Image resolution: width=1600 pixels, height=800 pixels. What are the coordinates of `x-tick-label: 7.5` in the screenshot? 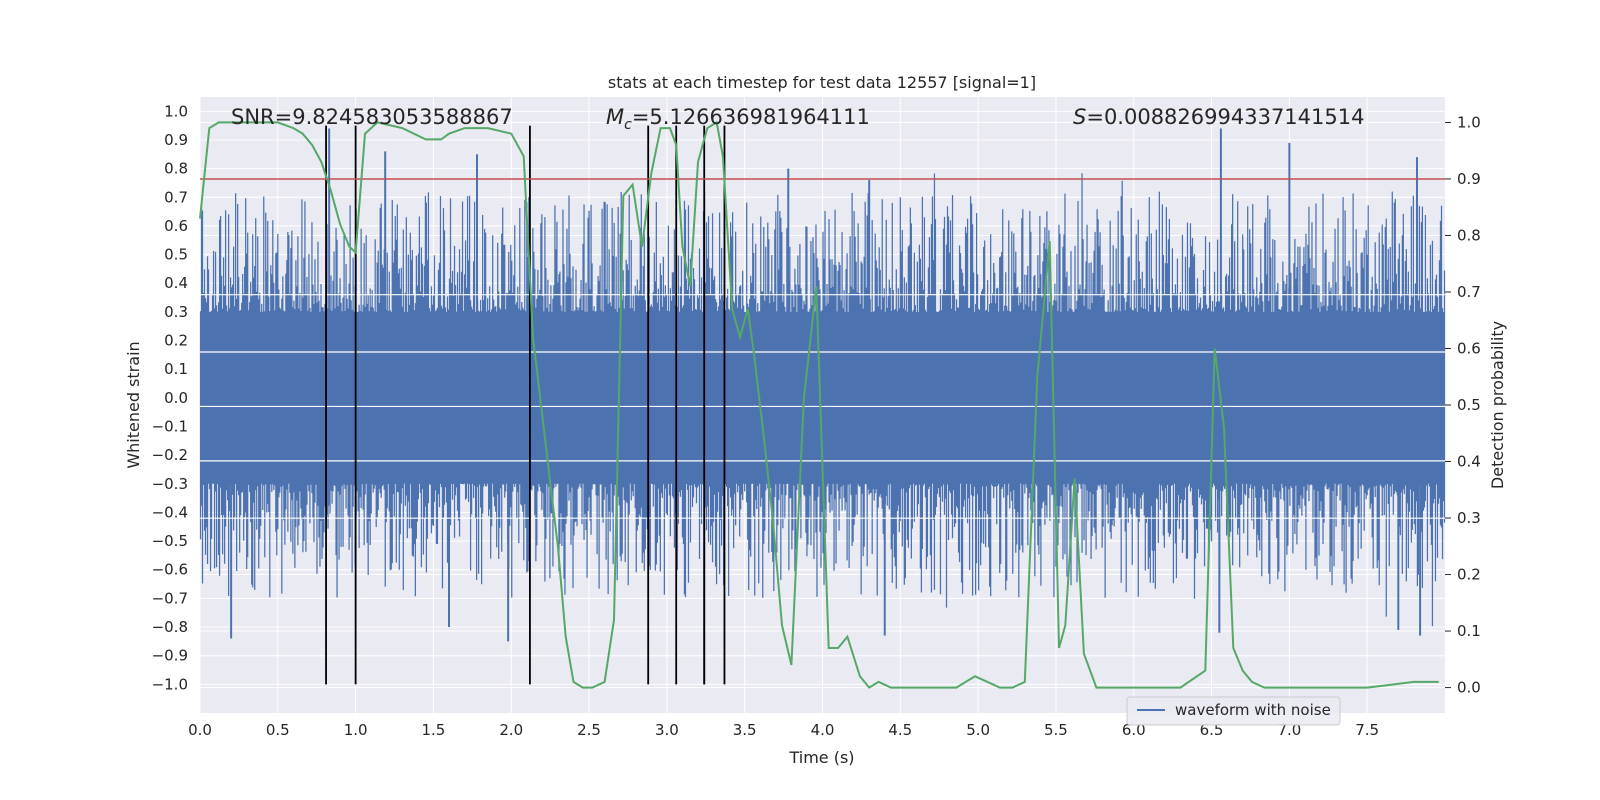 It's located at (1367, 730).